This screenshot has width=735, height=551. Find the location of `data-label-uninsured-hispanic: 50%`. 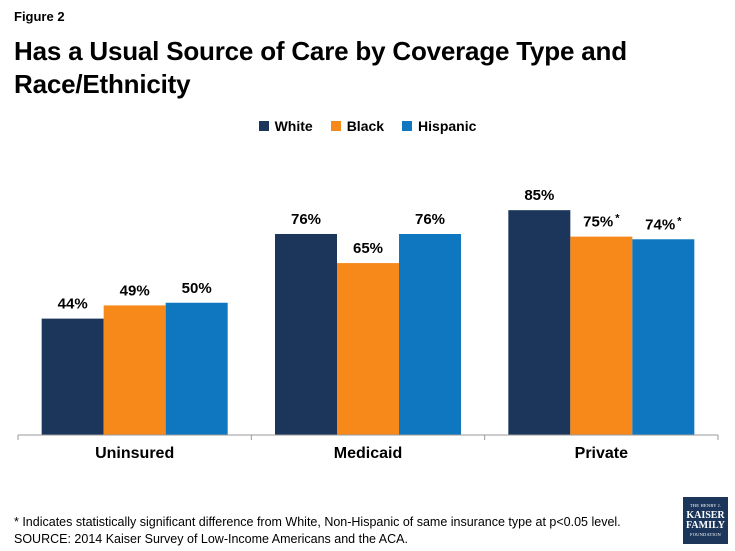

data-label-uninsured-hispanic: 50% is located at coordinates (197, 288).